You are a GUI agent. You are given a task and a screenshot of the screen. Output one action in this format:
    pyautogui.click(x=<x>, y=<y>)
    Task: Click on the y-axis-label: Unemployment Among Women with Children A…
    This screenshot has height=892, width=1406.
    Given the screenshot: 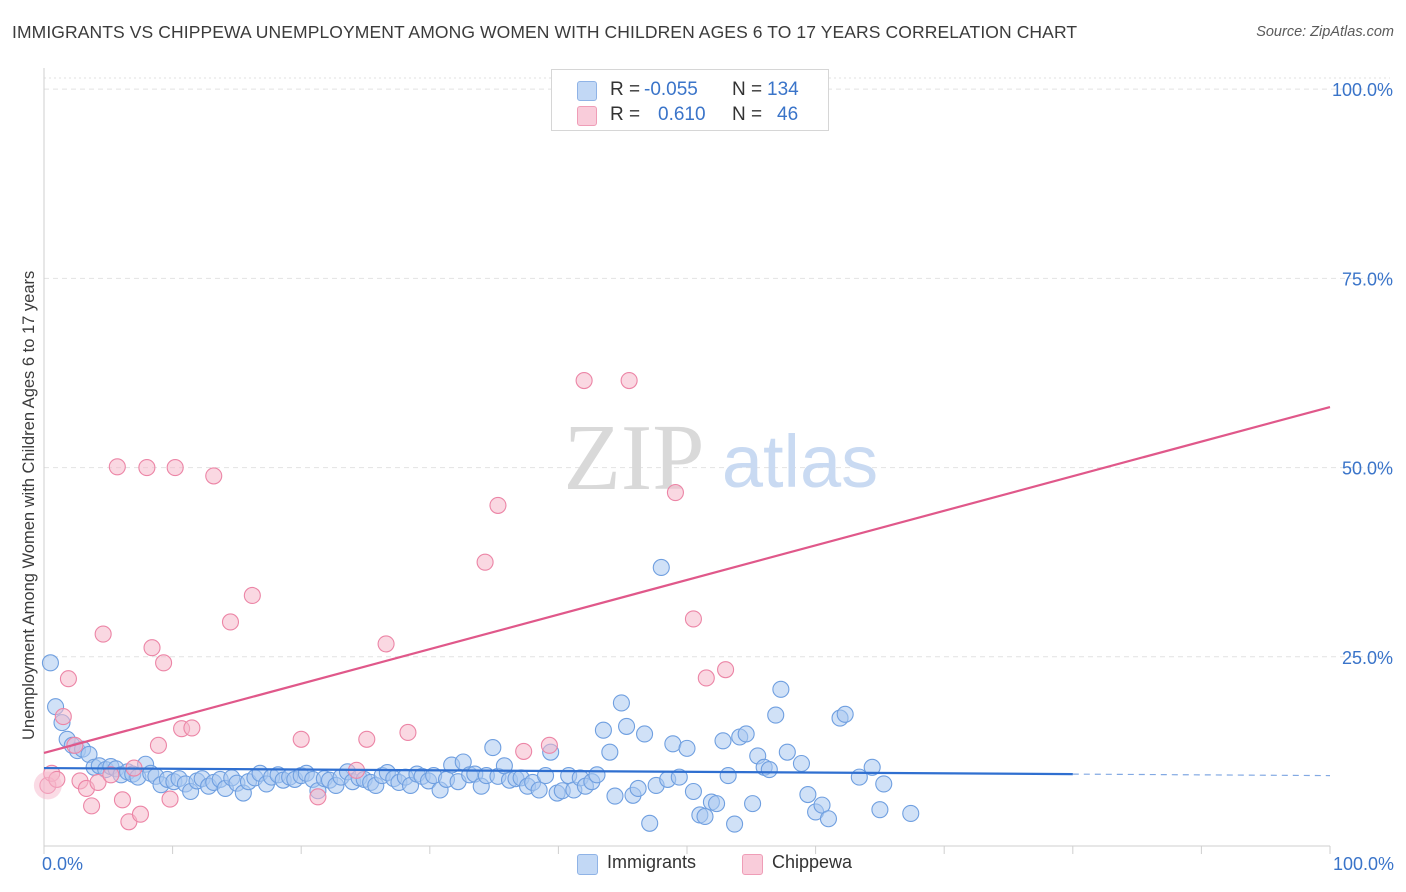 What is the action you would take?
    pyautogui.click(x=29, y=505)
    